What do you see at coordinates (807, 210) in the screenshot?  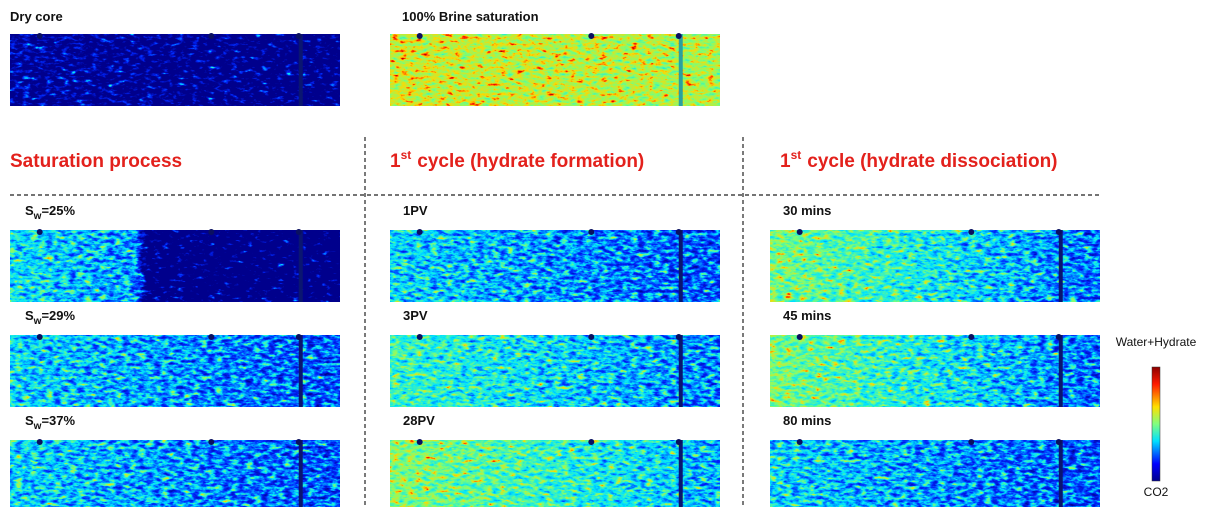 I see `panel-label: 30 mins` at bounding box center [807, 210].